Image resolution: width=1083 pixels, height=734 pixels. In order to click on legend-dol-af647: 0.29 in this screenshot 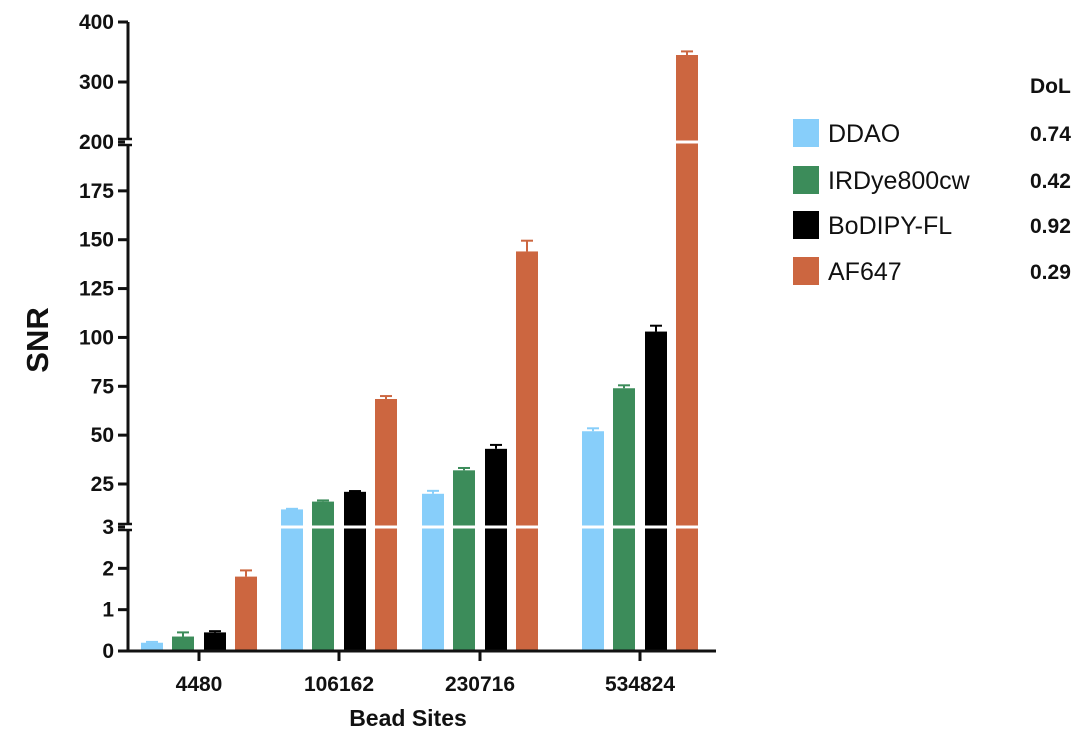, I will do `click(1050, 272)`.